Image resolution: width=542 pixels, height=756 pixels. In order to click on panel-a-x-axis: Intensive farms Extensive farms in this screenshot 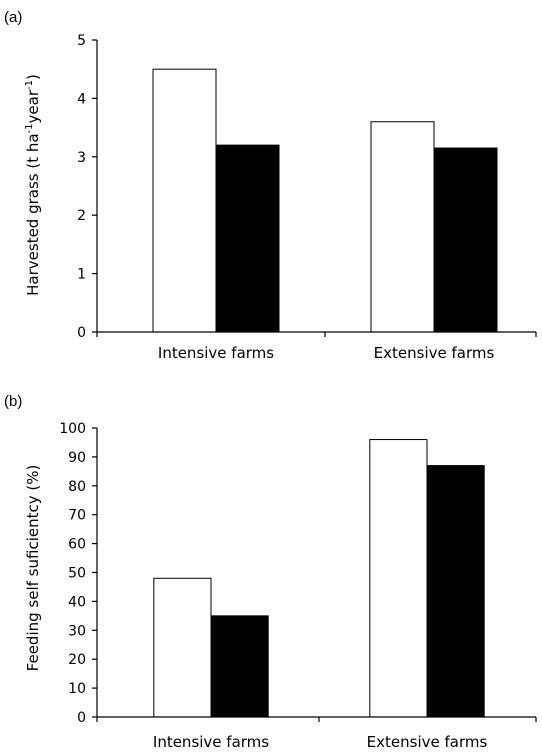, I will do `click(316, 346)`.